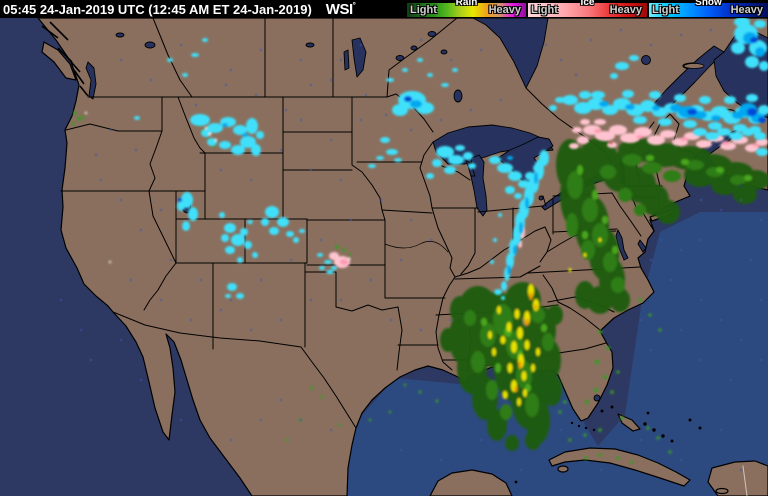 This screenshot has height=496, width=768. Describe the element at coordinates (745, 480) in the screenshot. I see `hispaniola-border` at that location.